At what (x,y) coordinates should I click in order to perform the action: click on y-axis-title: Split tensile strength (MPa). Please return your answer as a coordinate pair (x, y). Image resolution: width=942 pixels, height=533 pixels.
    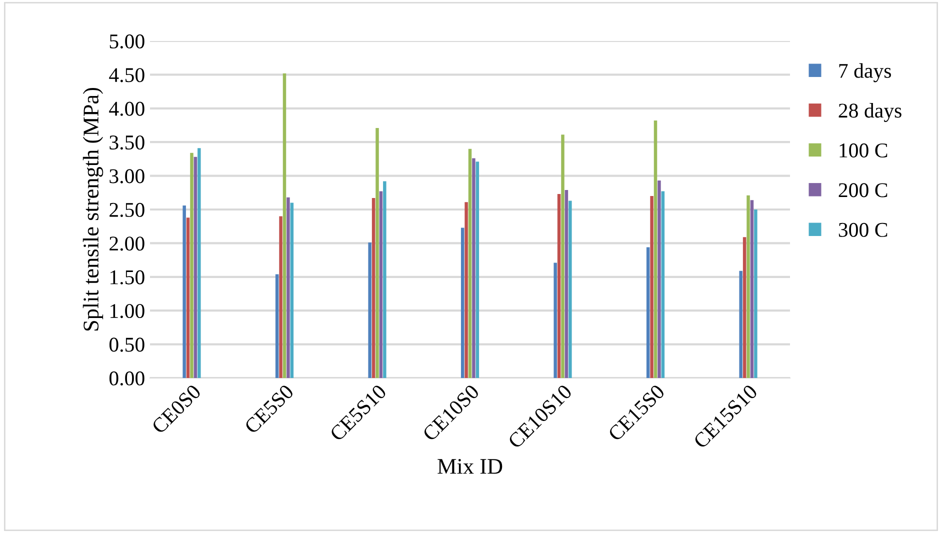
    Looking at the image, I should click on (93, 209).